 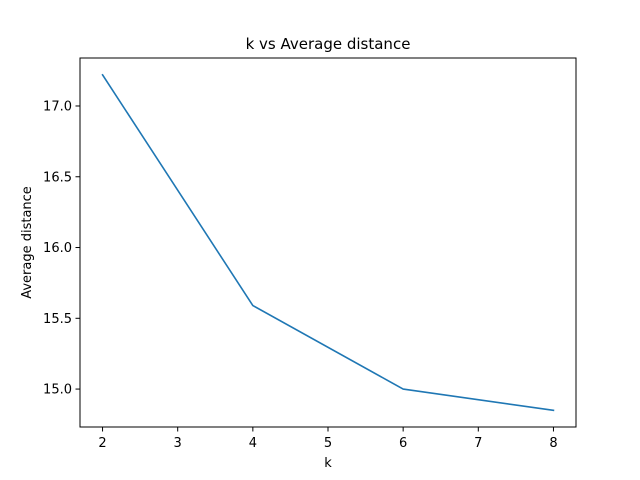 I want to click on x-tick-label: 3, so click(x=178, y=443).